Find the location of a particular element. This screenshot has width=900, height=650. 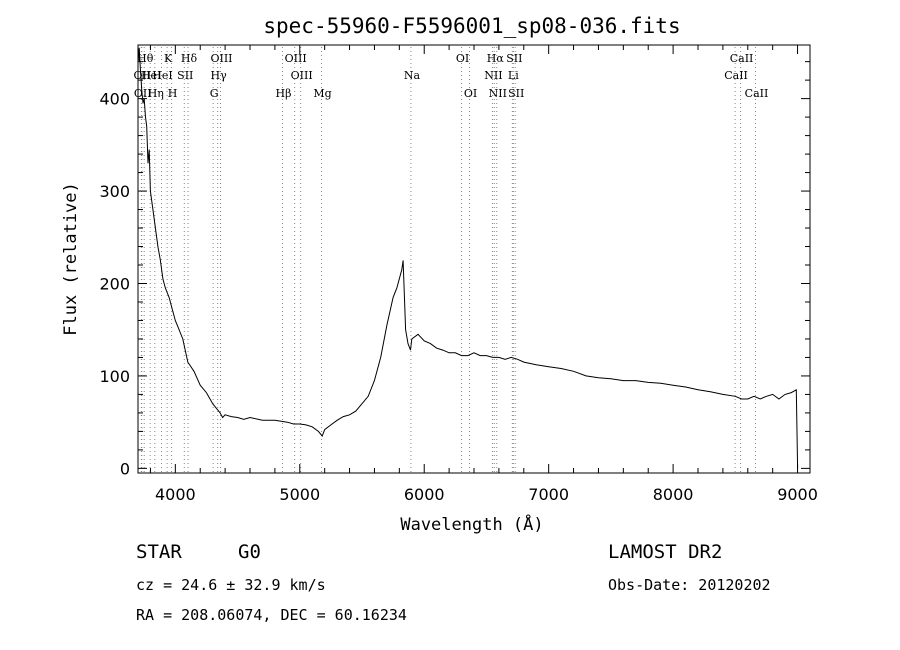

marker-label-16: Mg is located at coordinates (322, 93).